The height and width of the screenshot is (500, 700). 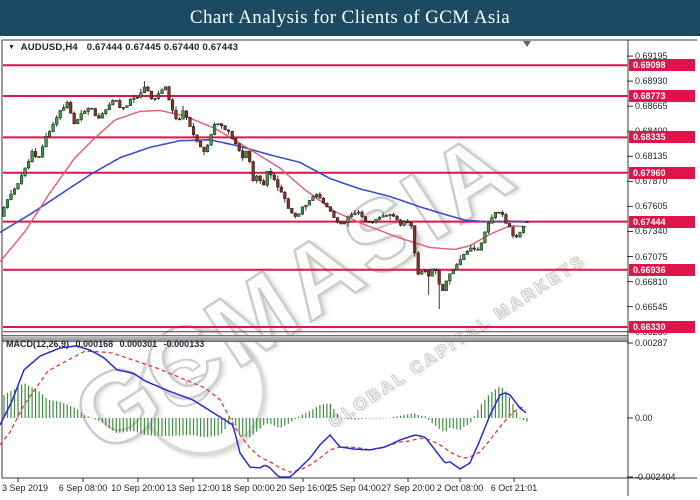 What do you see at coordinates (655, 477) in the screenshot?
I see `macd-axis-label: -0.002404` at bounding box center [655, 477].